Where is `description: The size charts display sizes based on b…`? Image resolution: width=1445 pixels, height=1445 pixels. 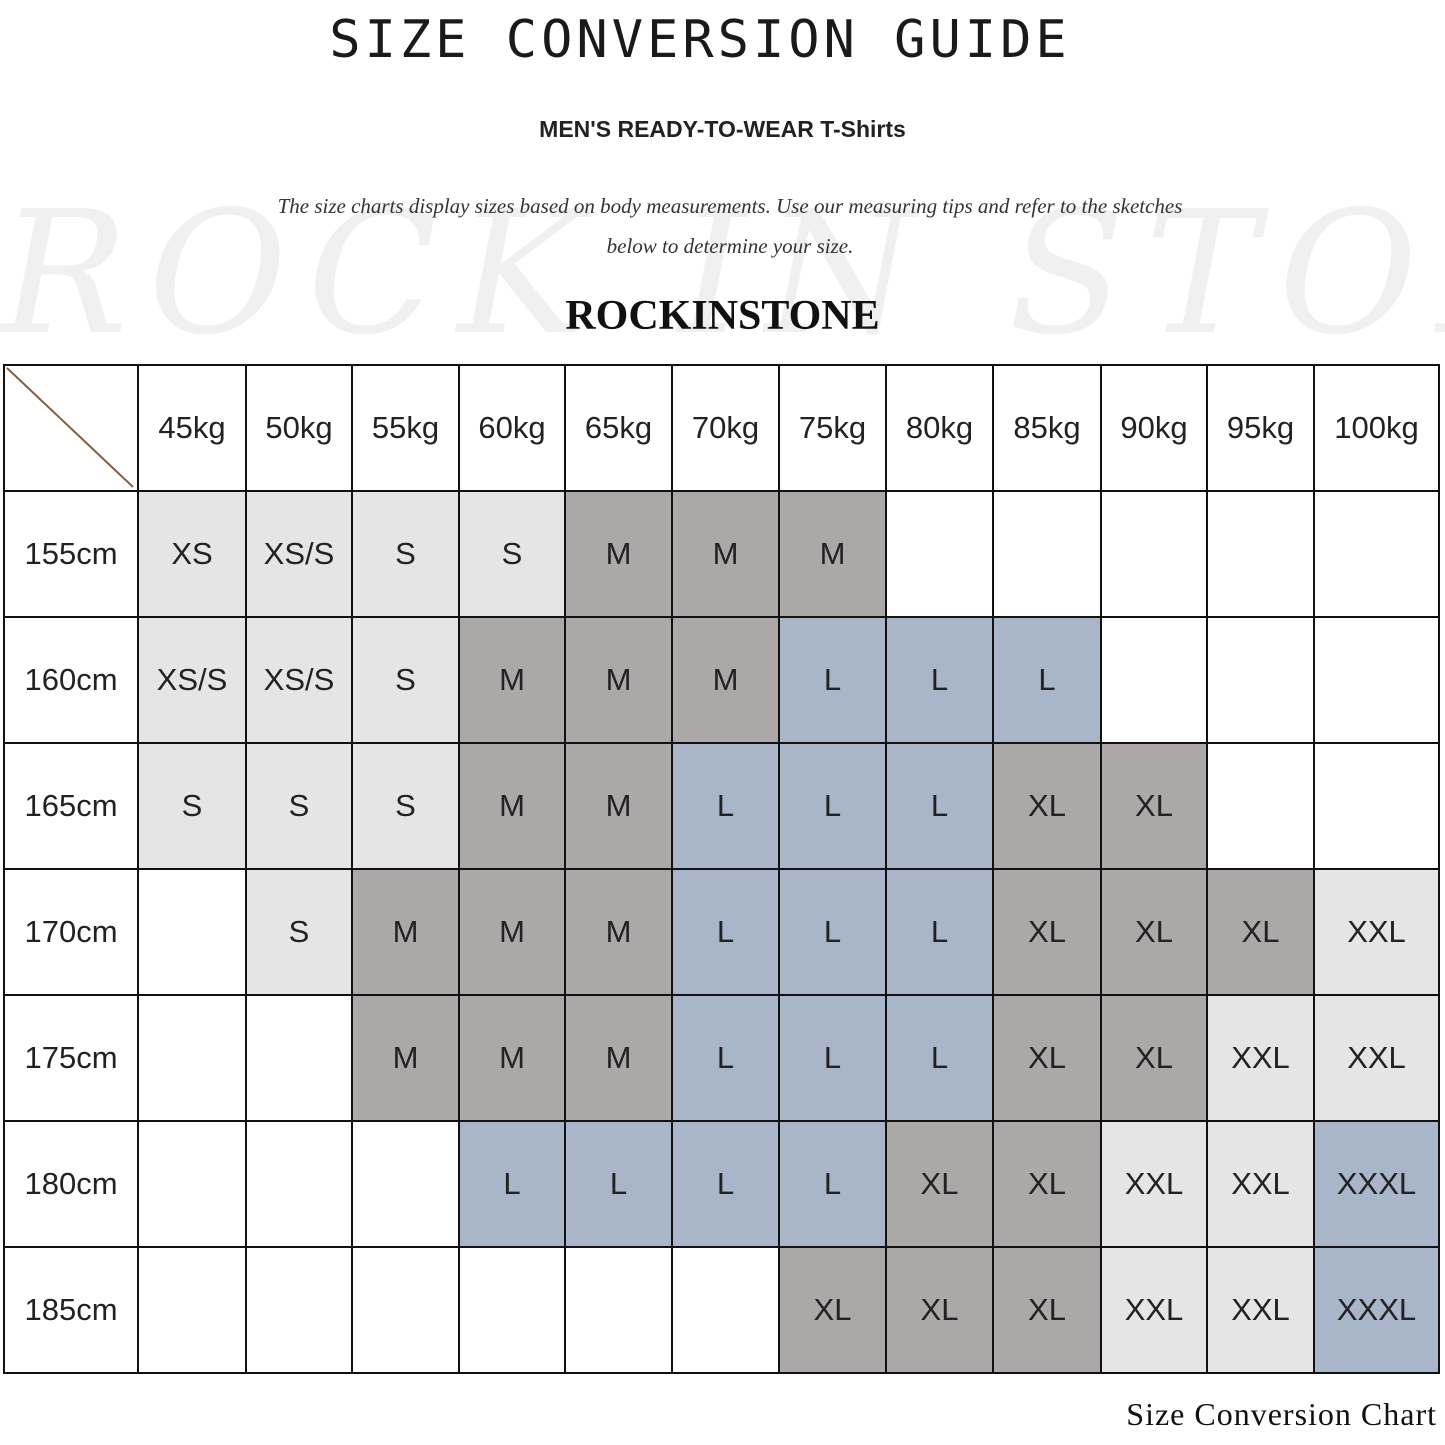
description: The size charts display sizes based on b… is located at coordinates (730, 226).